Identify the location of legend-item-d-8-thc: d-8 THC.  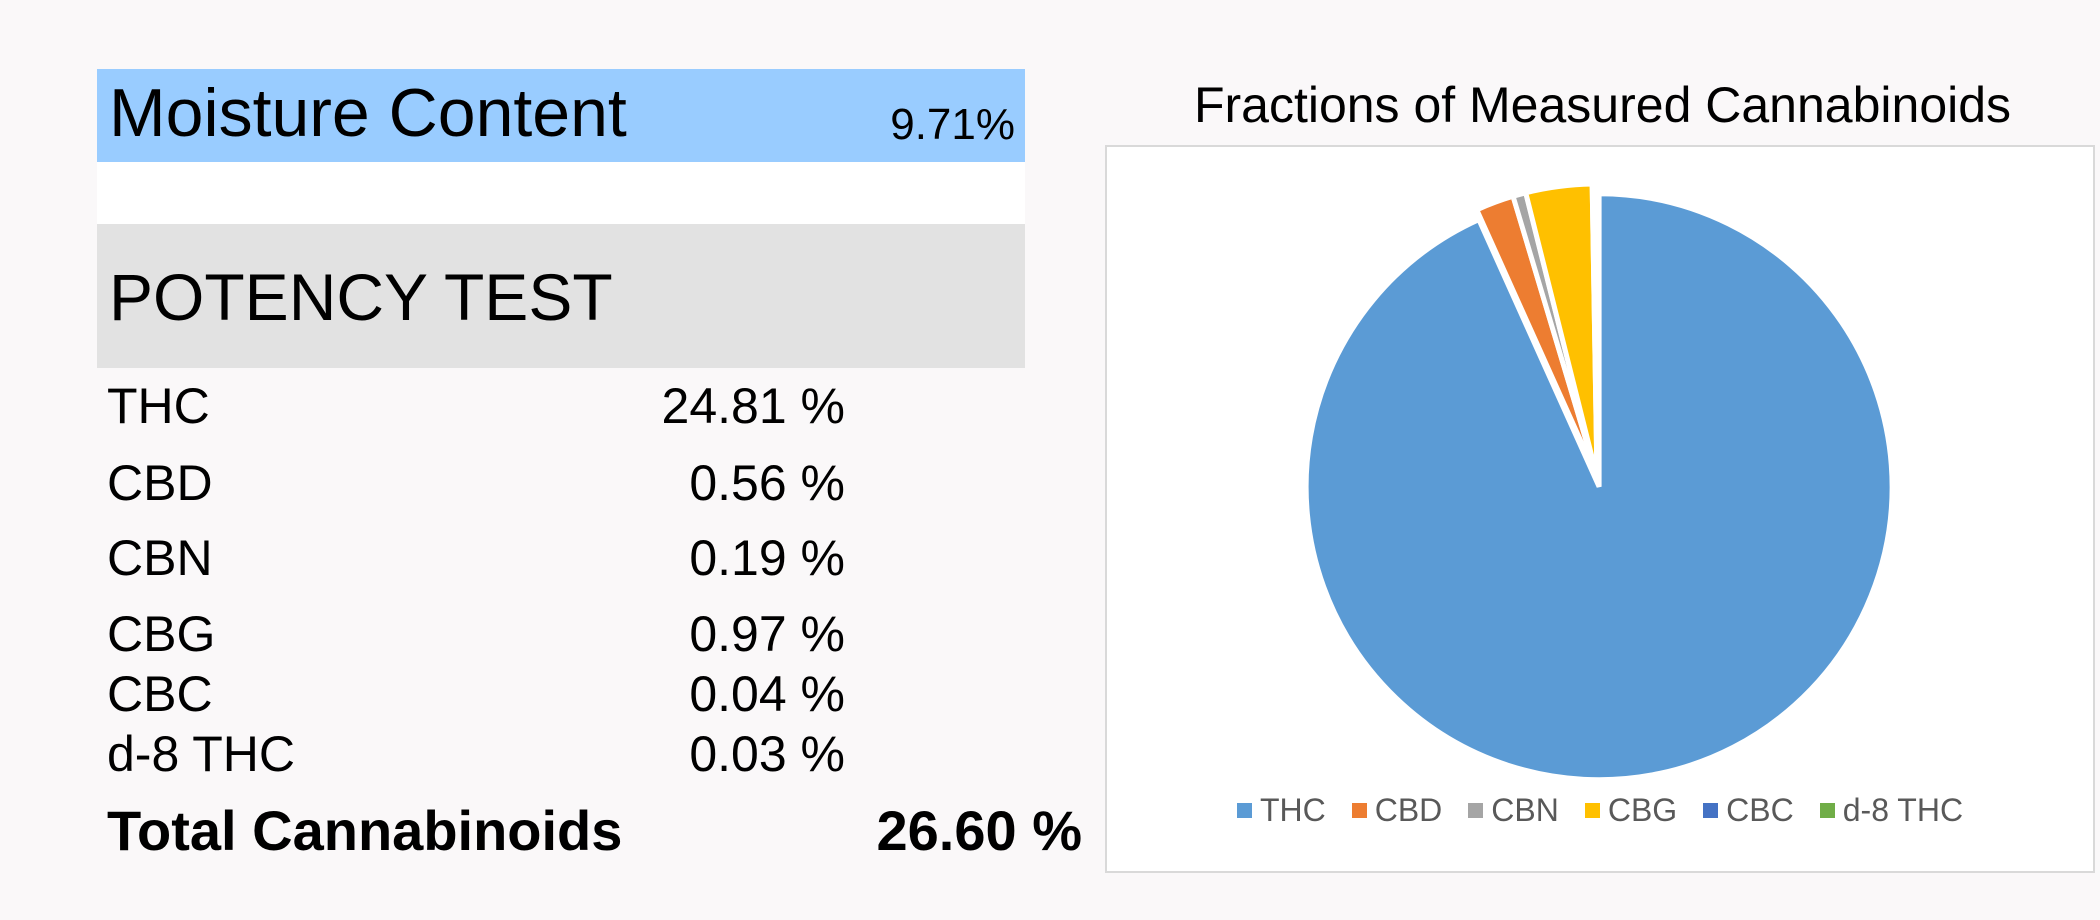
(1891, 810).